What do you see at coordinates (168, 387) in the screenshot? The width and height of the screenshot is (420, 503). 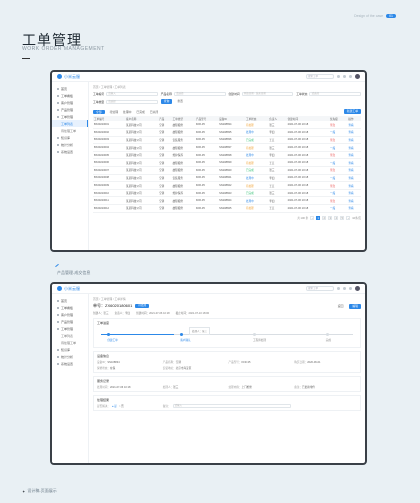 I see `field-key: 处理人：` at bounding box center [168, 387].